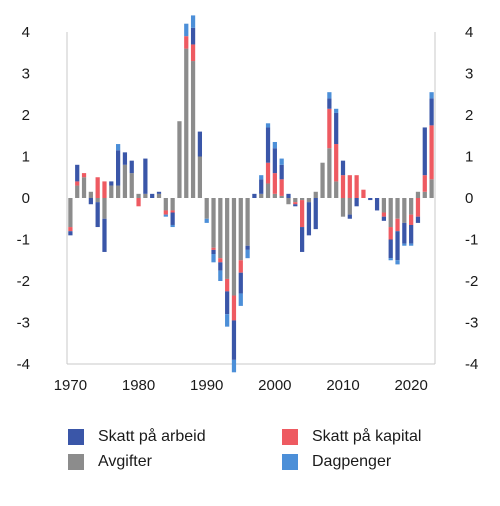  What do you see at coordinates (302, 239) in the screenshot?
I see `bar-skatt_arbeid-2004` at bounding box center [302, 239].